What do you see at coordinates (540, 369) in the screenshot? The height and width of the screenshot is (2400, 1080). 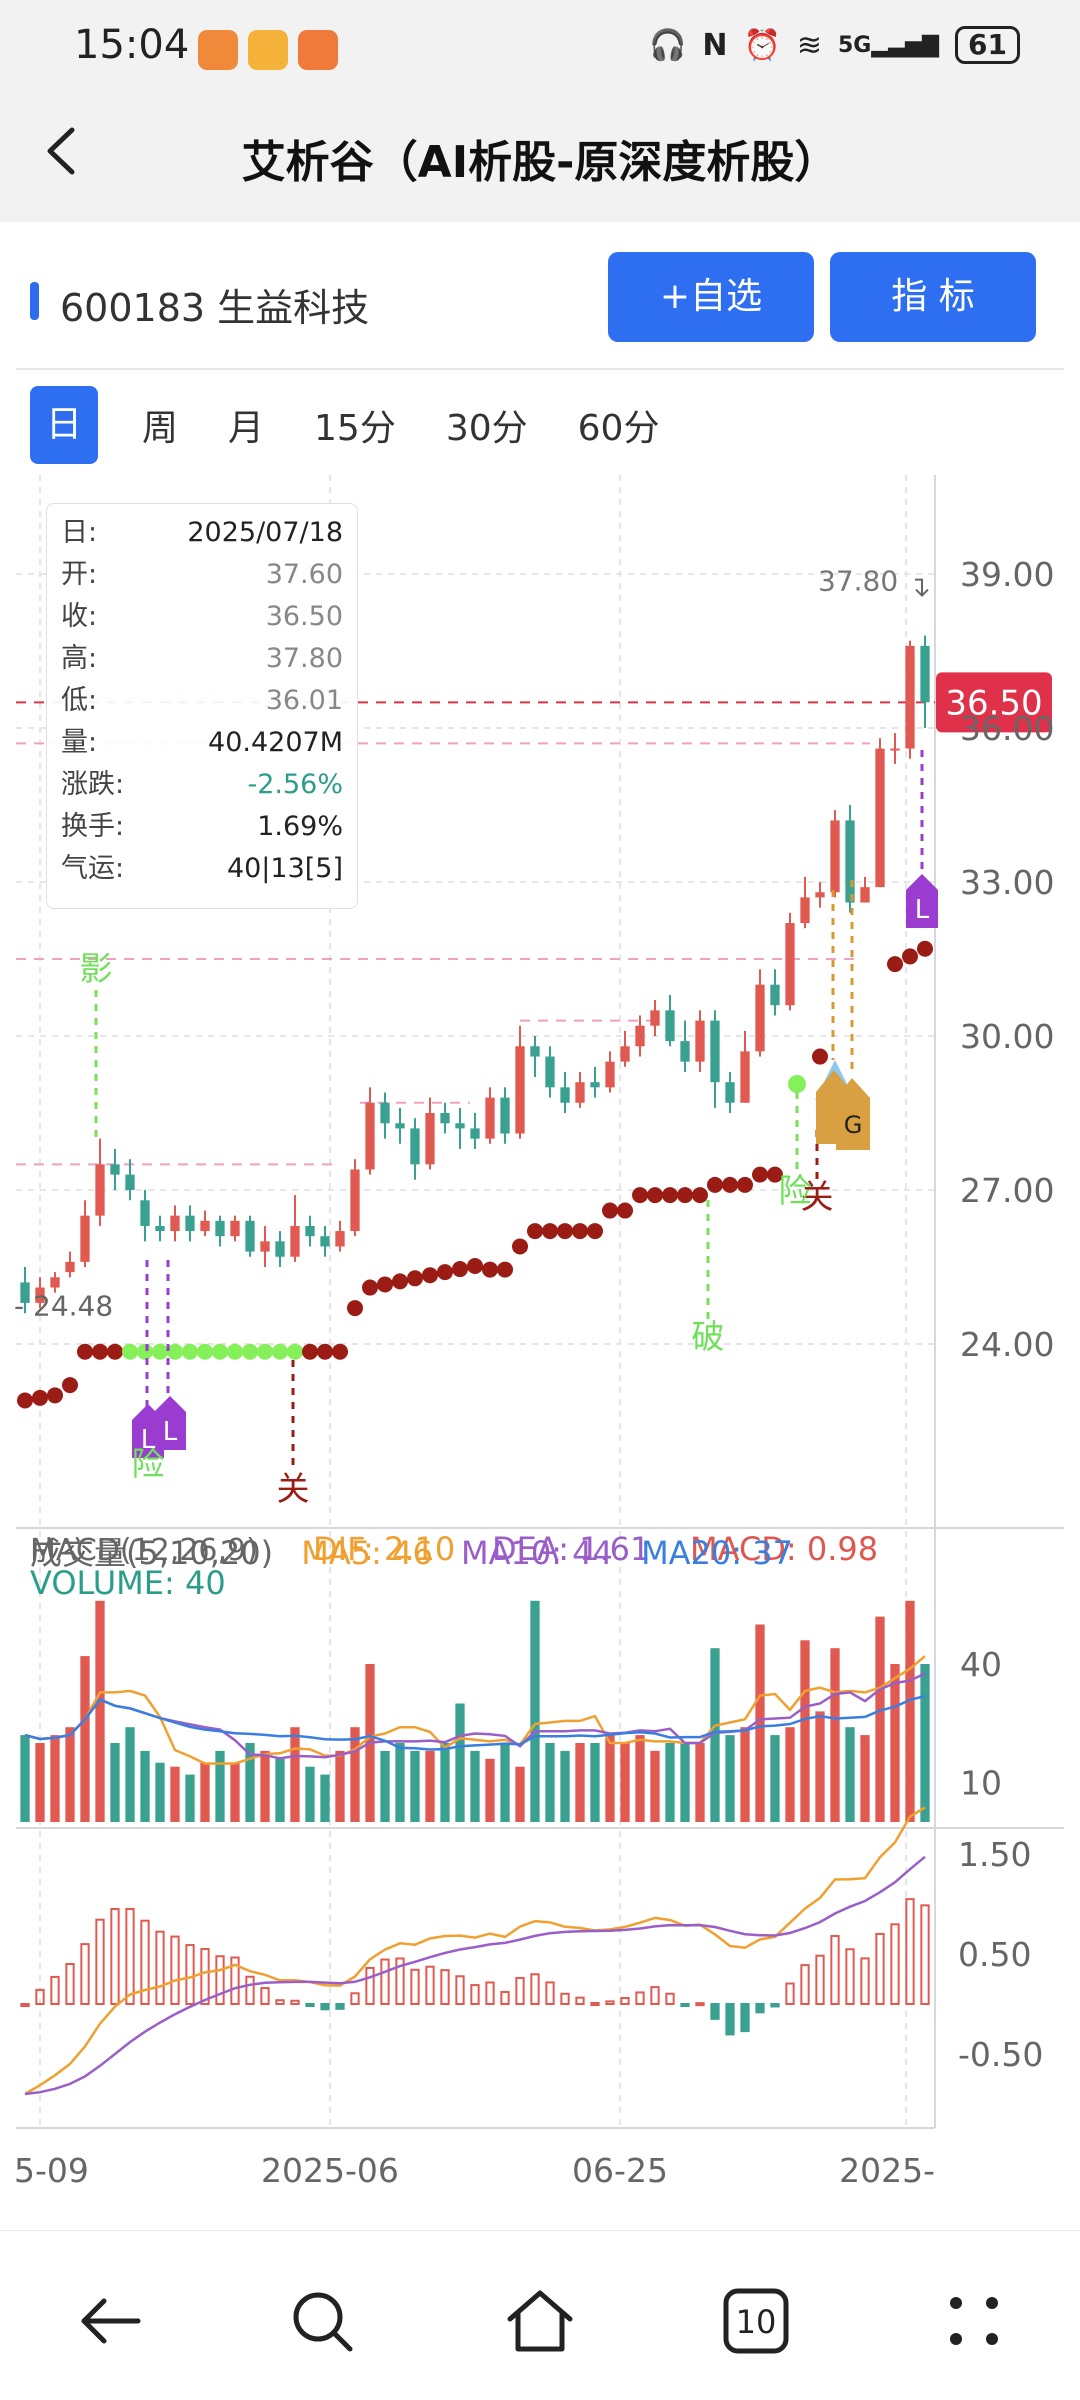 I see `divider` at bounding box center [540, 369].